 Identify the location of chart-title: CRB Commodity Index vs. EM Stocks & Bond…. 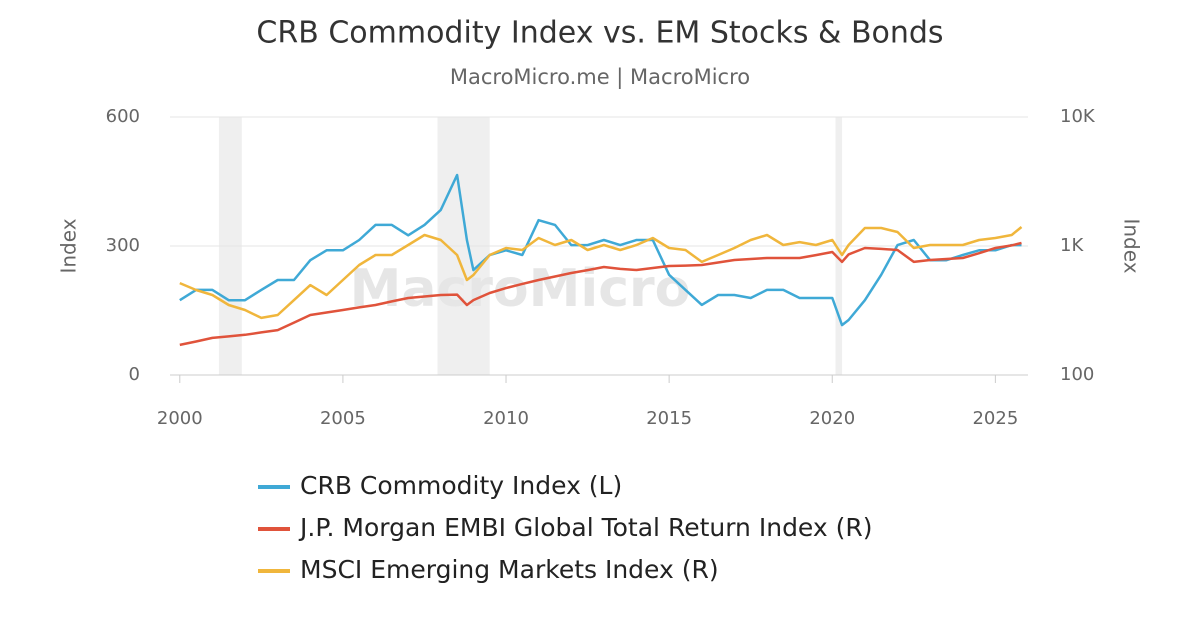
(599, 33).